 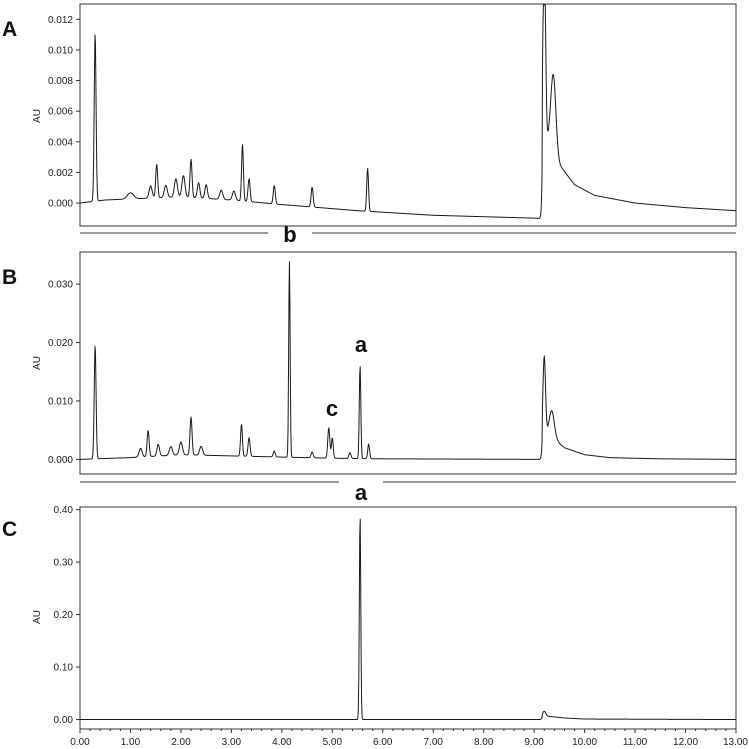 I want to click on xtick-label: 8.00, so click(x=484, y=742).